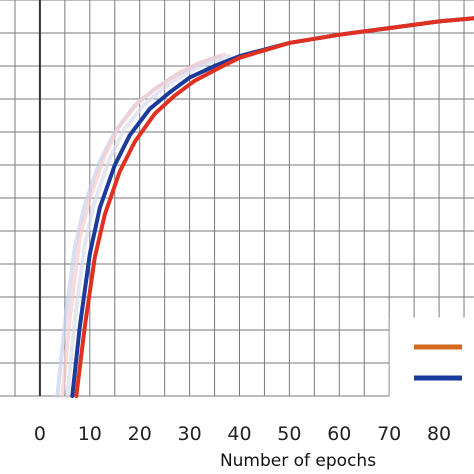 This screenshot has width=474, height=474. I want to click on x-tick-label: 60, so click(339, 434).